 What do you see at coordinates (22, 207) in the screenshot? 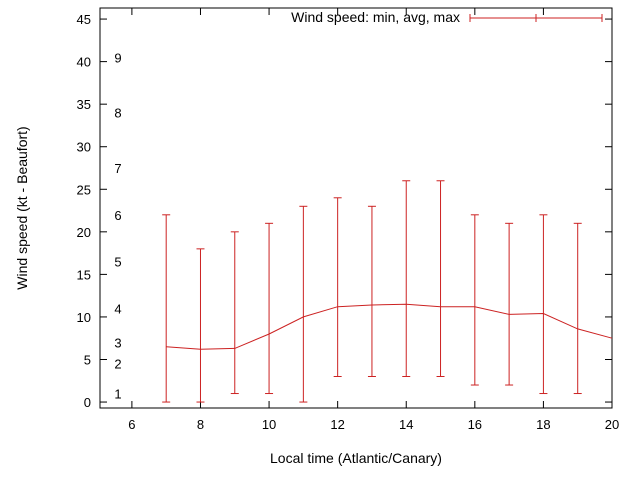
I see `y-axis-title: Wind speed (kt - Beaufort)` at bounding box center [22, 207].